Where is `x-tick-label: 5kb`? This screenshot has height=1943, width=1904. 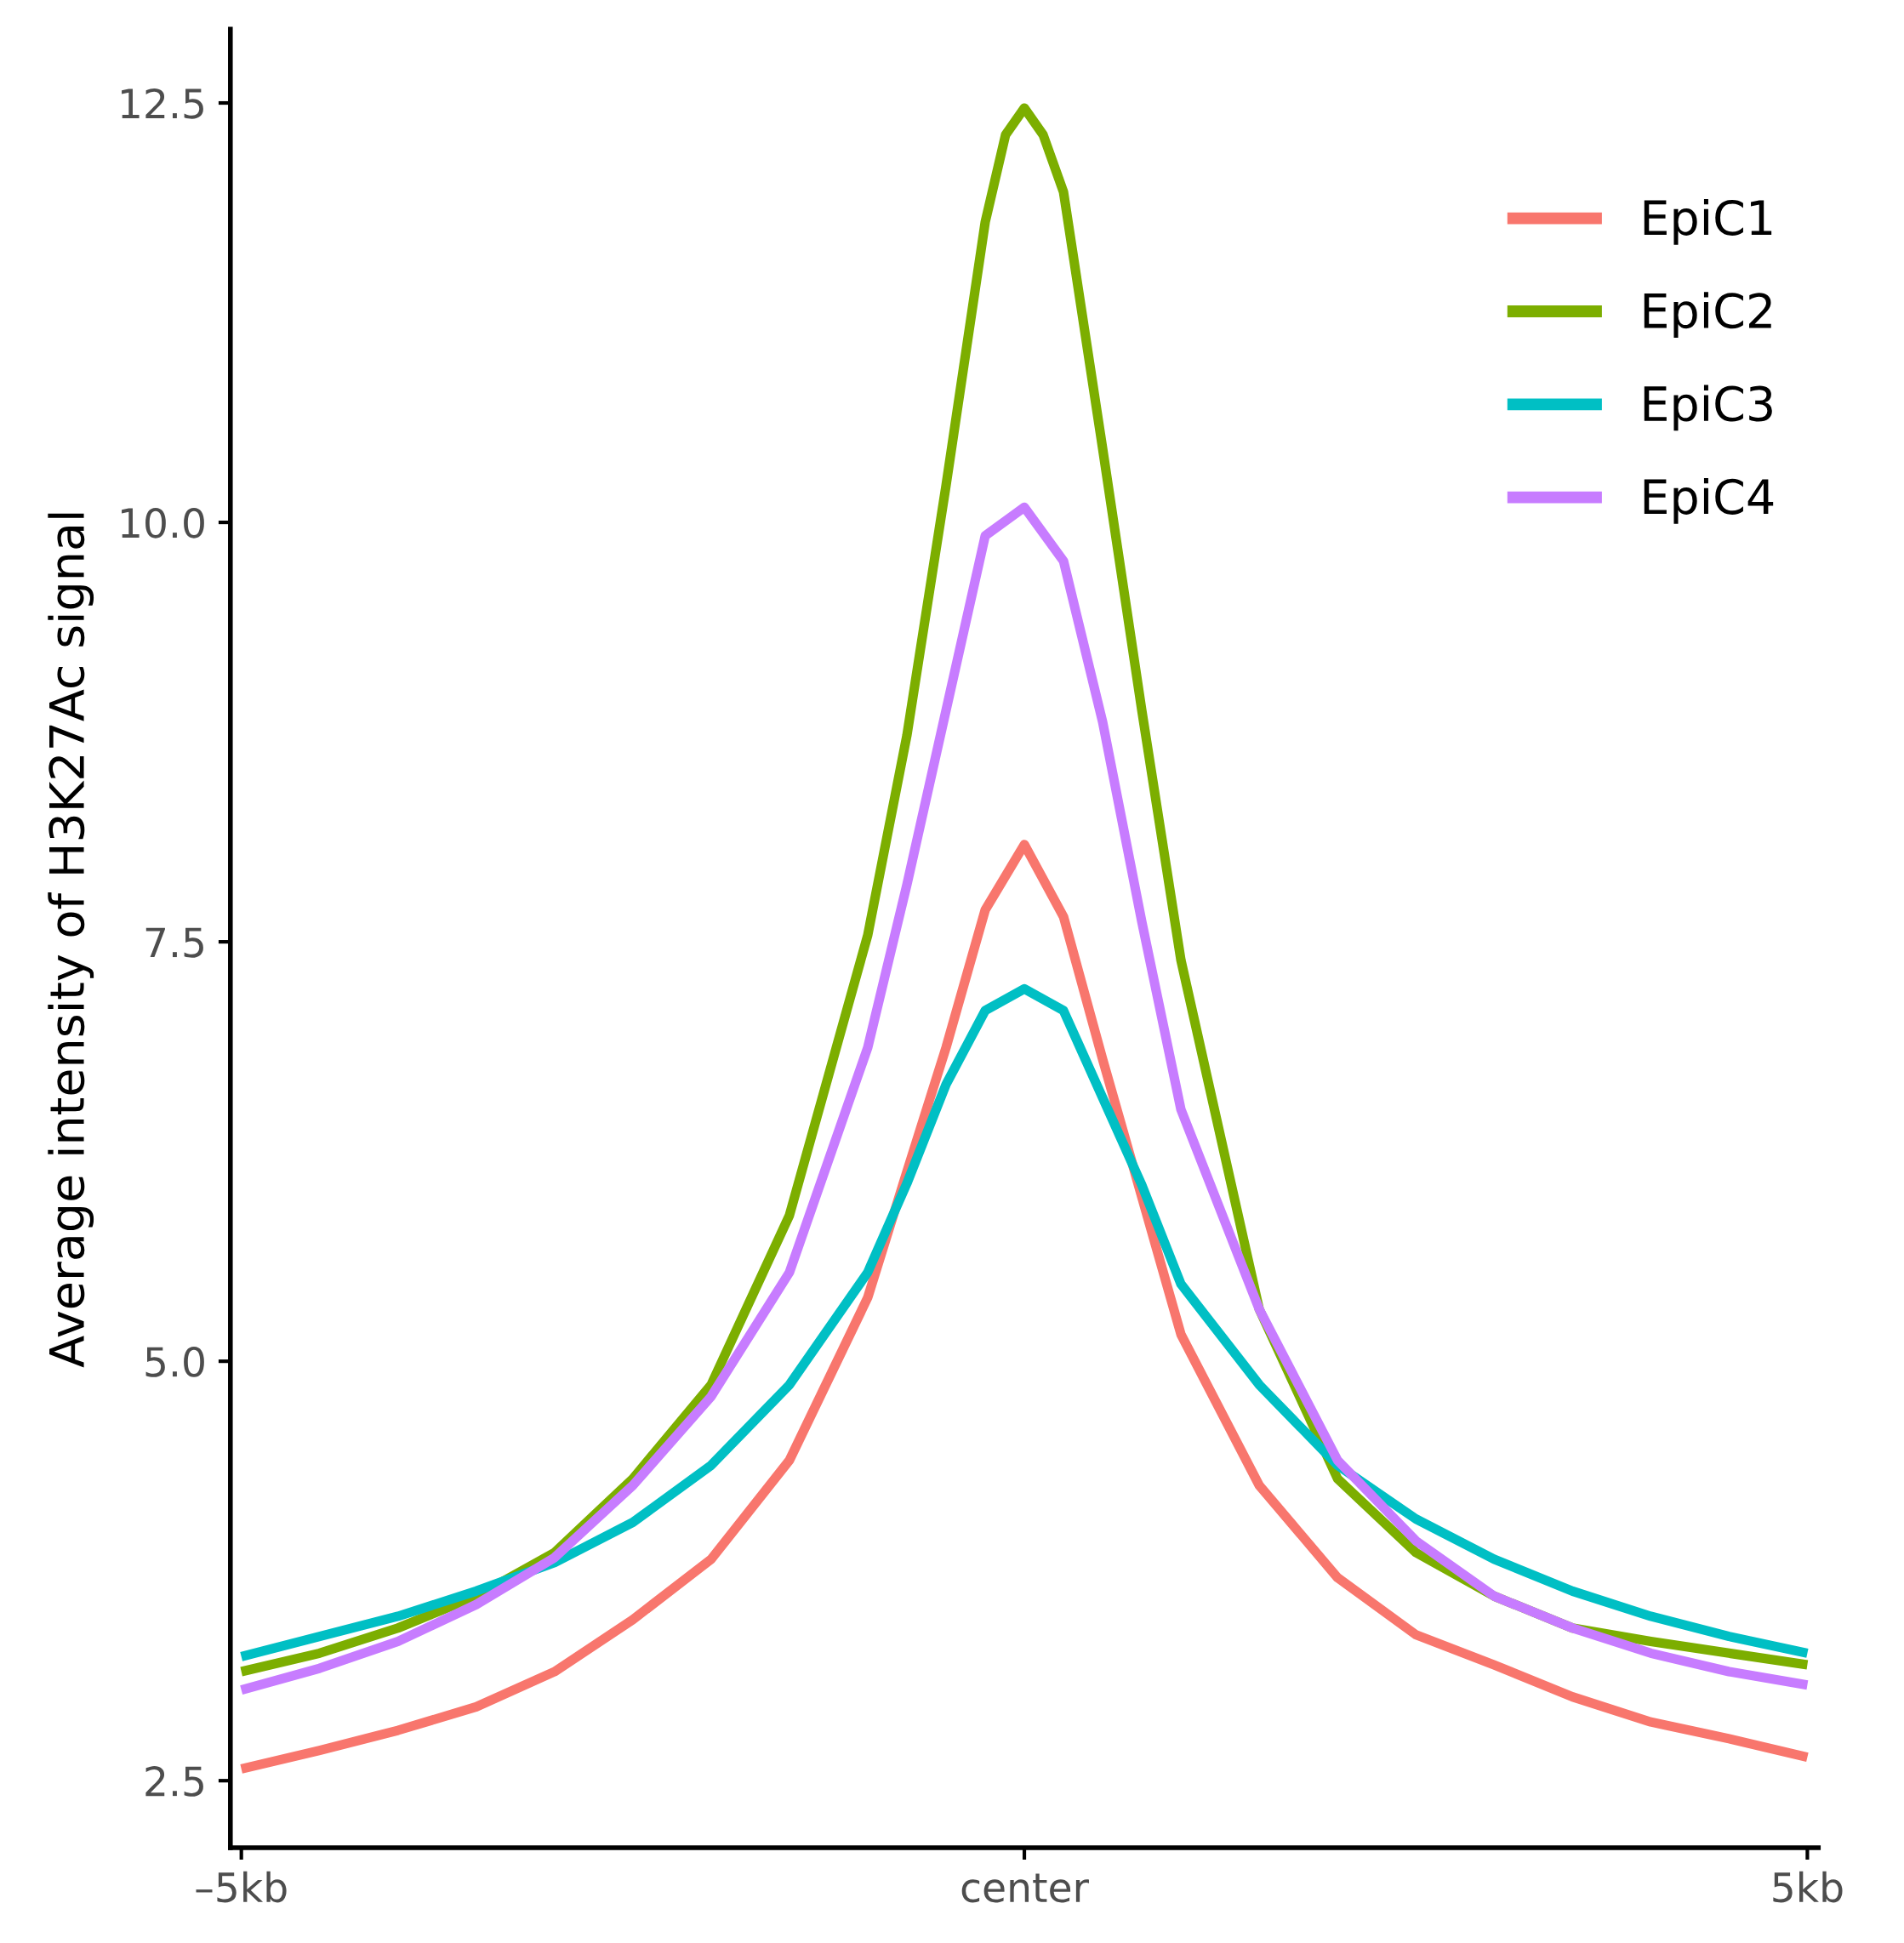 x-tick-label: 5kb is located at coordinates (1808, 1887).